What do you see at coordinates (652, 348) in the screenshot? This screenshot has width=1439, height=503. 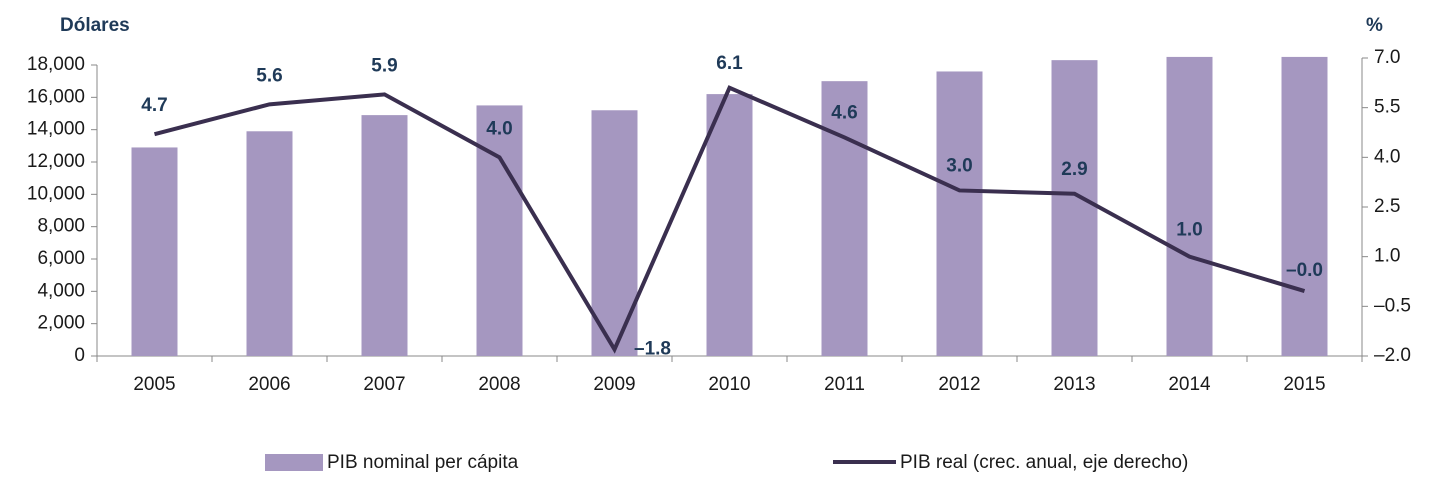 I see `value-label: –1.8` at bounding box center [652, 348].